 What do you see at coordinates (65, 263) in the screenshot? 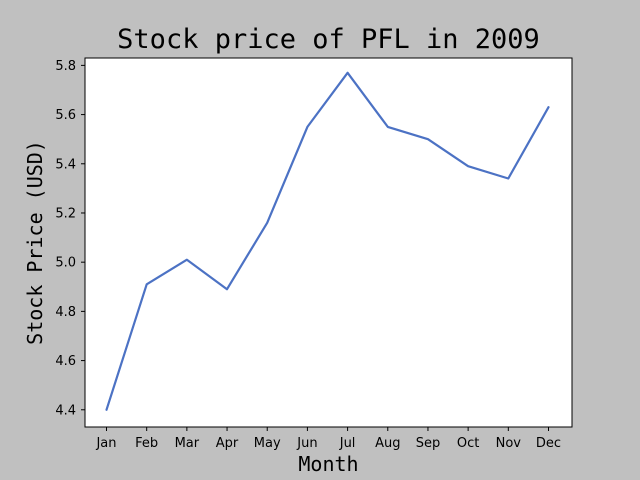
I see `y-tick-label: 5.0` at bounding box center [65, 263].